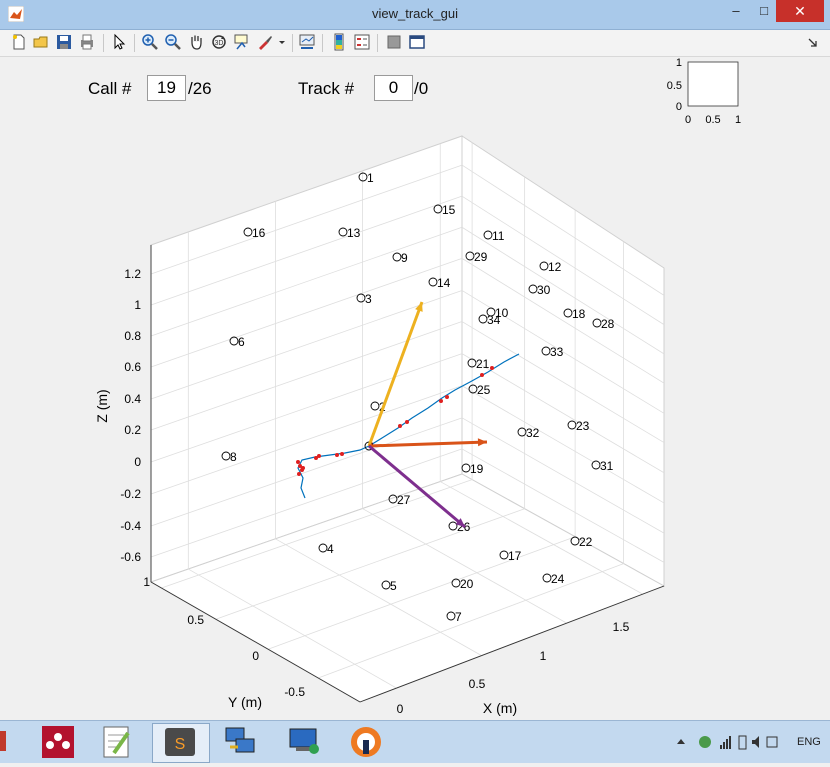  I want to click on marker-label: 24, so click(558, 579).